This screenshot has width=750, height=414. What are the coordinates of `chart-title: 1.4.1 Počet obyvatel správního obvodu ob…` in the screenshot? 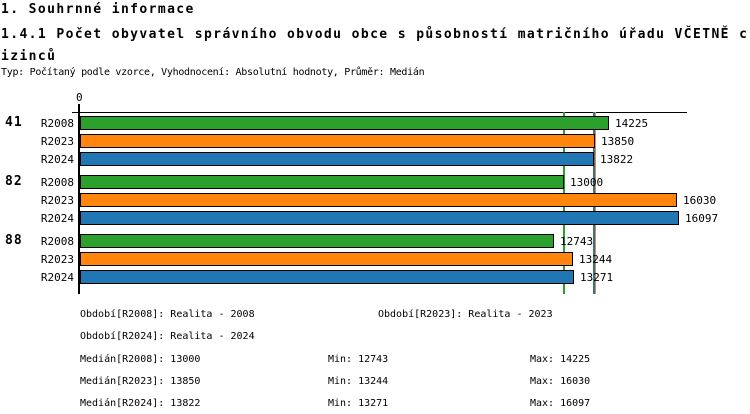 It's located at (375, 45).